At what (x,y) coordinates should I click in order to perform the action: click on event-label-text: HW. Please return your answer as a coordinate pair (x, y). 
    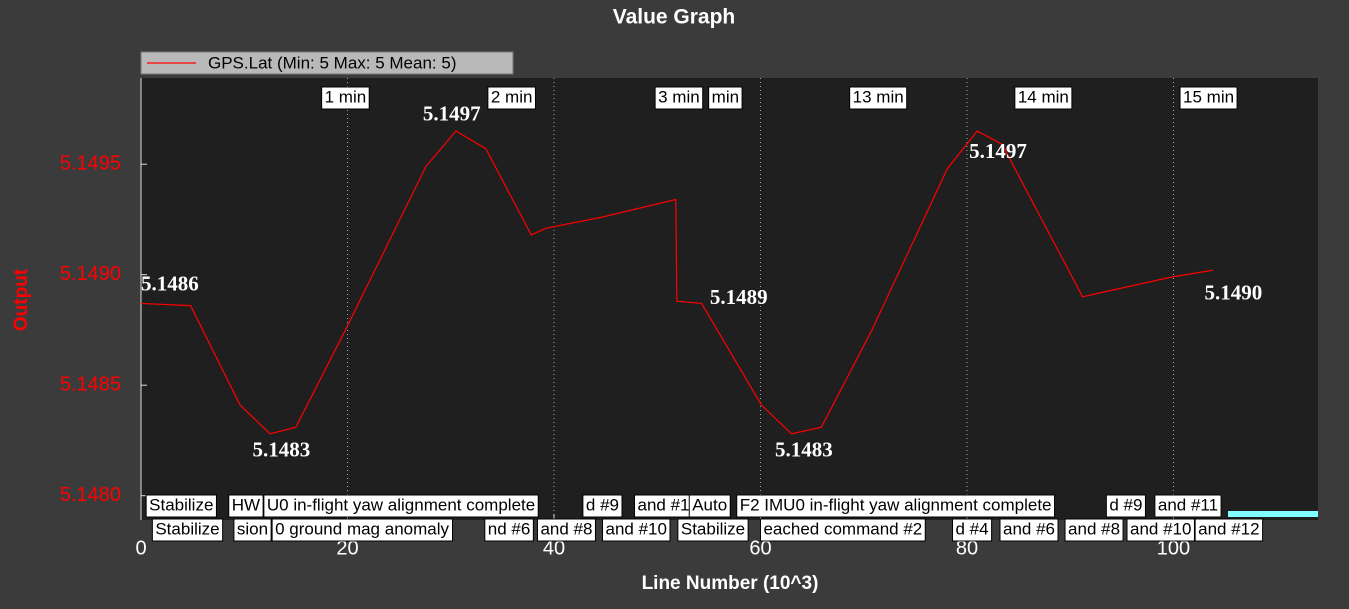
    Looking at the image, I should click on (246, 504).